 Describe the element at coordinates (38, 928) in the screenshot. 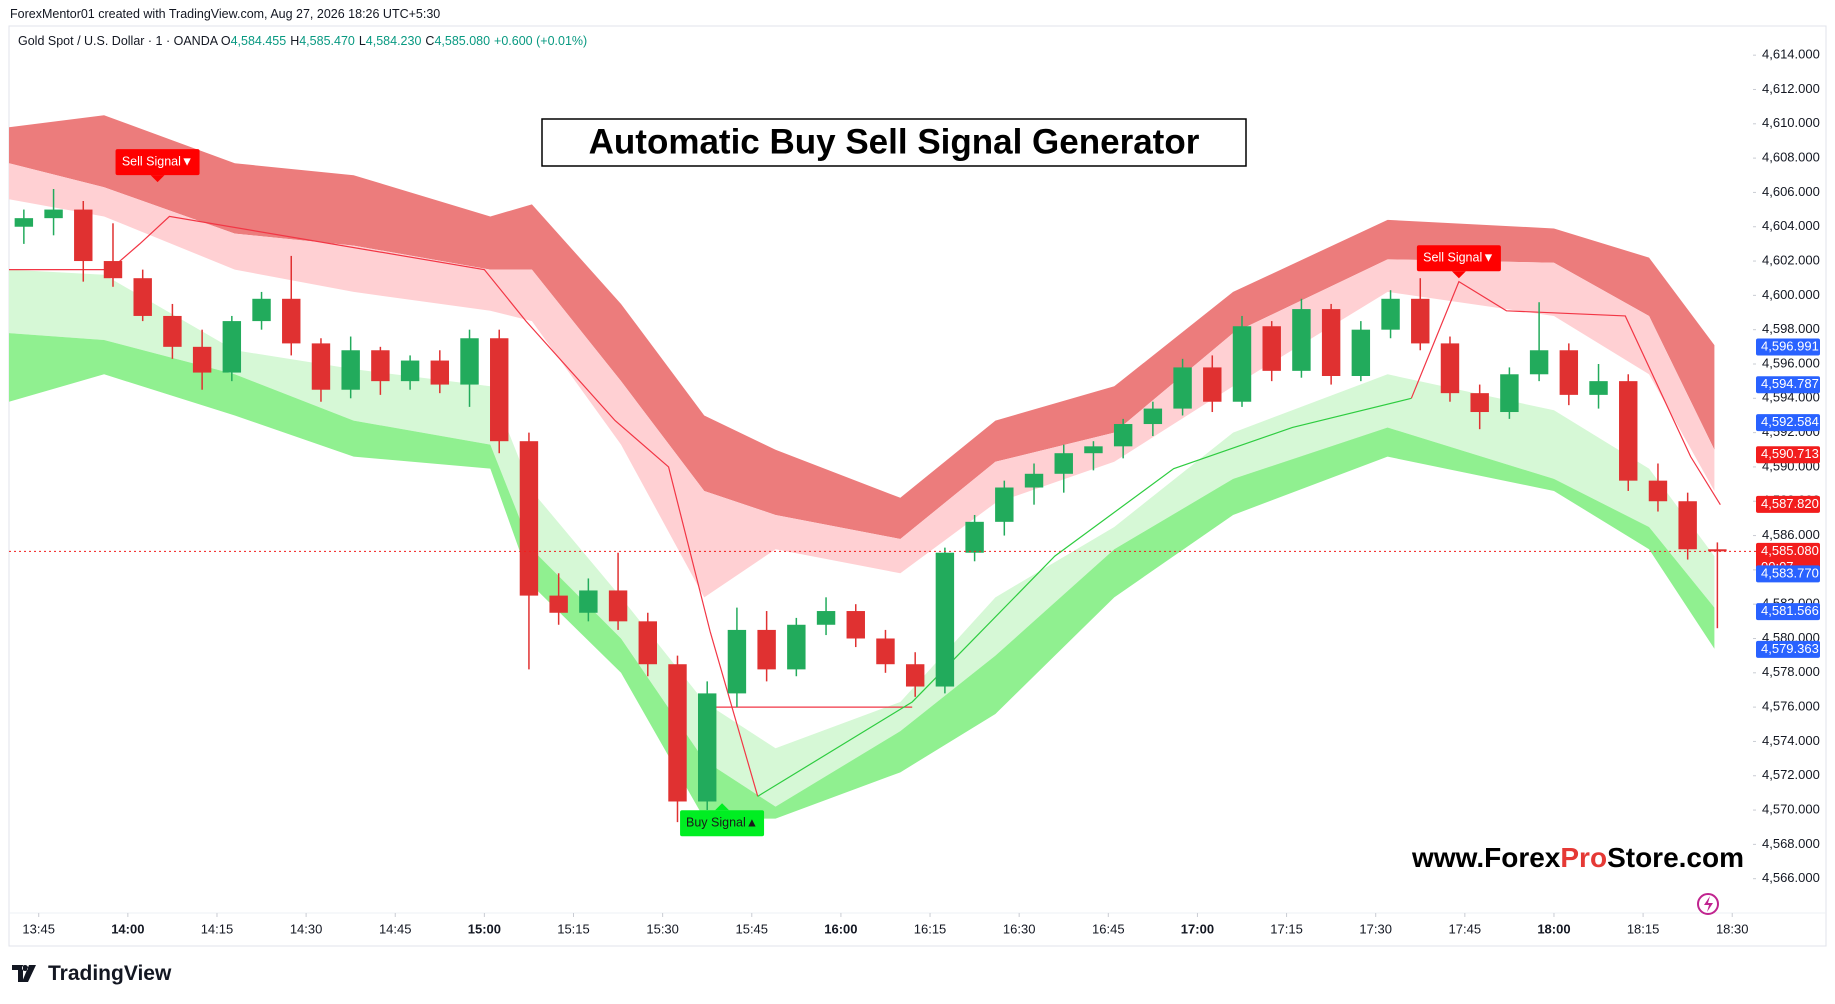

I see `x-tick-label: 13:45` at that location.